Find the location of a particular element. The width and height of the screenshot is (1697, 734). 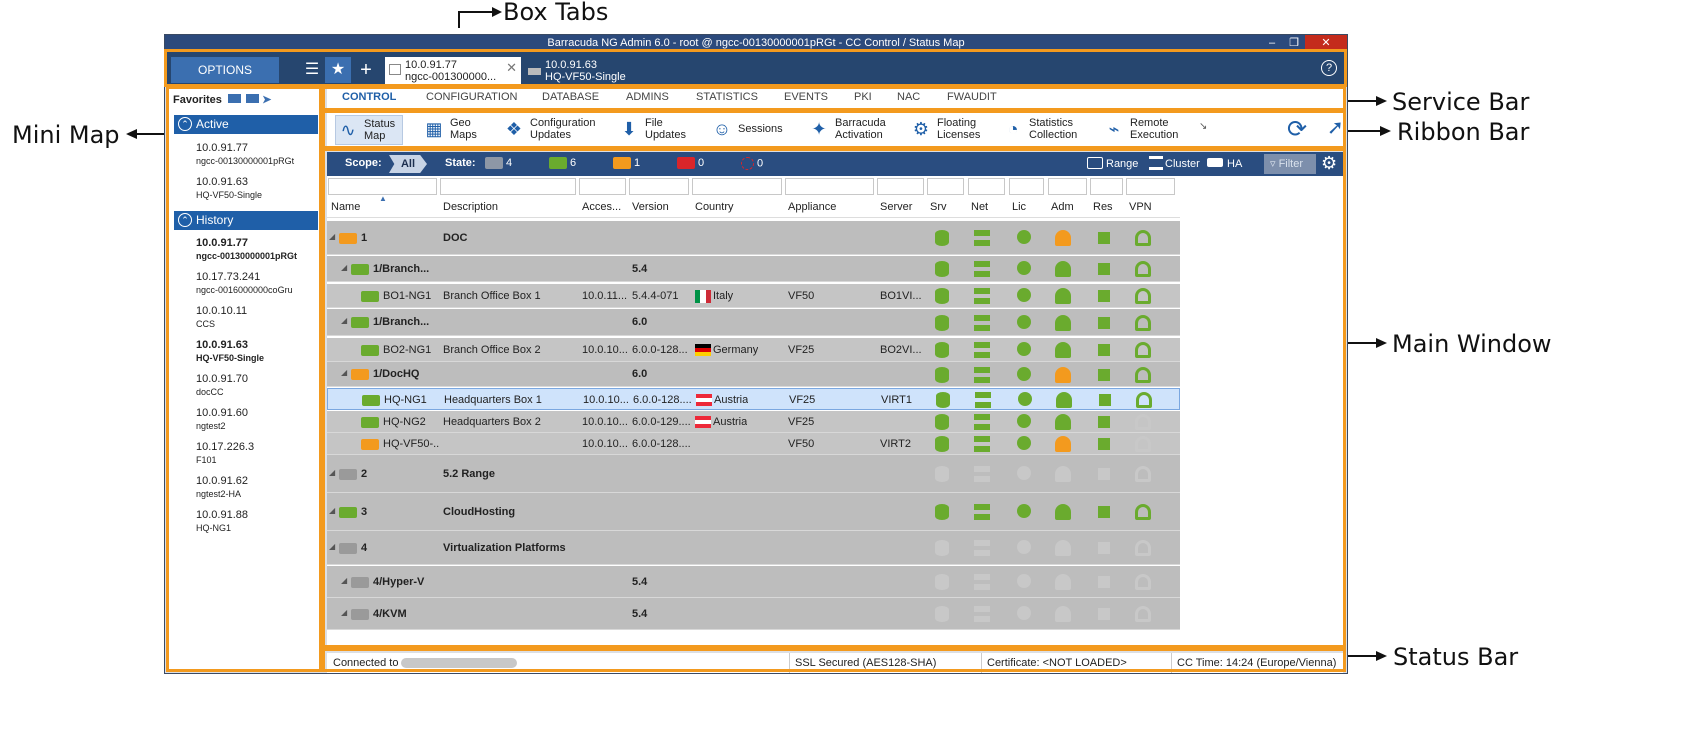

column-header-vpn: VPN is located at coordinates (1140, 207).